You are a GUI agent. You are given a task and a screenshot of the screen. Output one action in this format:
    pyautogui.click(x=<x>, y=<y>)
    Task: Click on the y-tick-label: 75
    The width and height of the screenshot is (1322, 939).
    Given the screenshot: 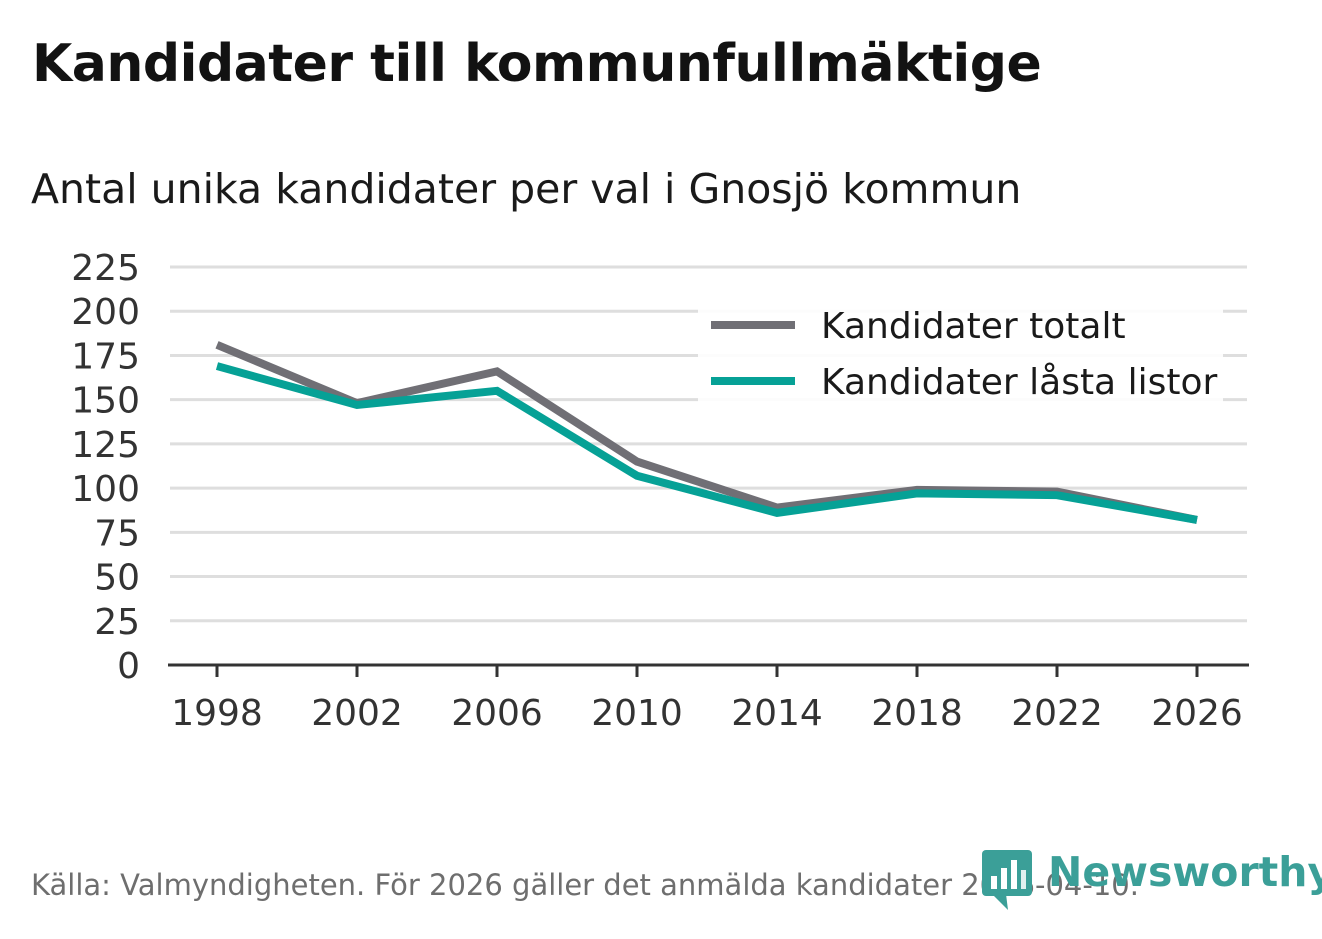 What is the action you would take?
    pyautogui.click(x=117, y=533)
    